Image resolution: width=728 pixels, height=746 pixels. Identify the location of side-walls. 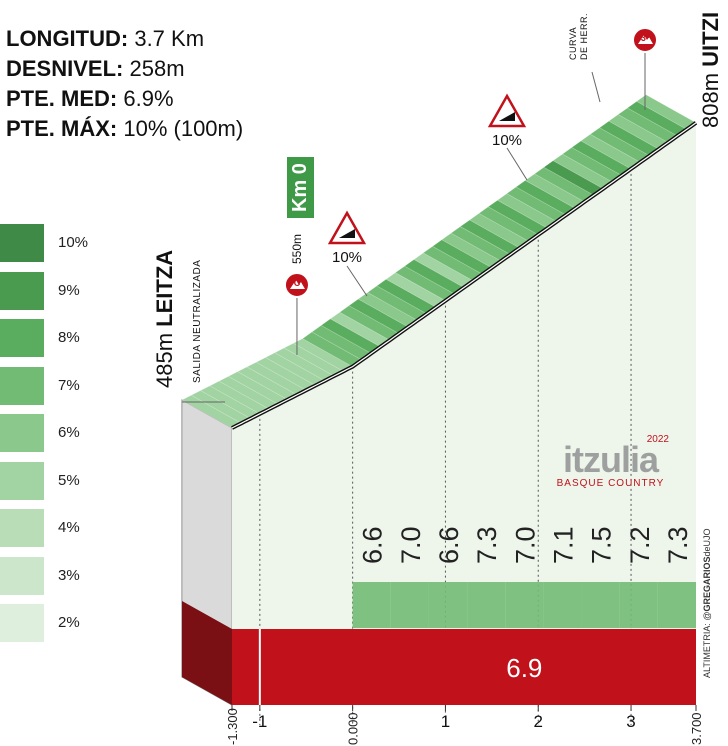
(207, 552).